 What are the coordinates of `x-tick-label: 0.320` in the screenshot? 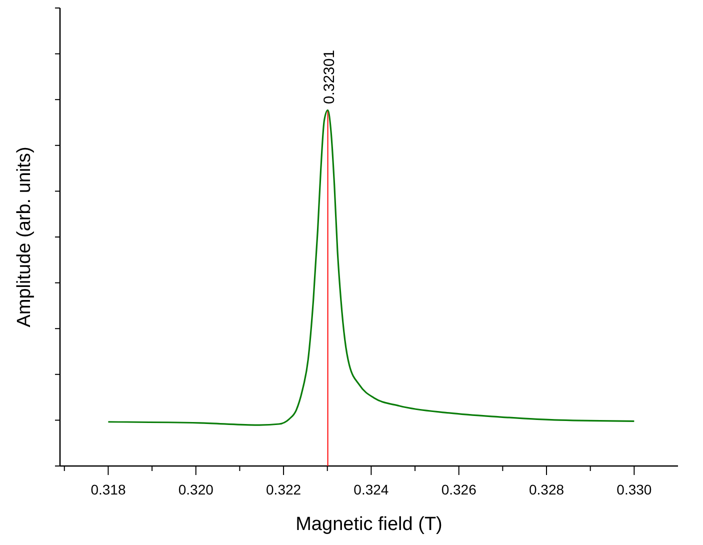 It's located at (196, 490).